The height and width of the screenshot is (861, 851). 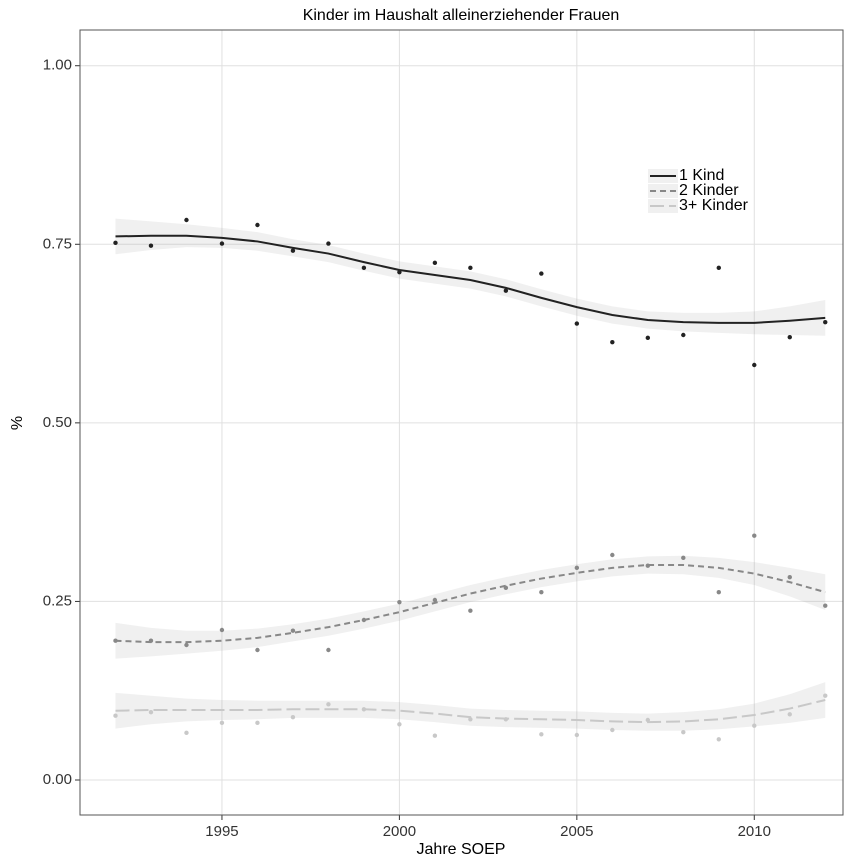 I want to click on legend-label: 3+ Kinder, so click(x=714, y=205).